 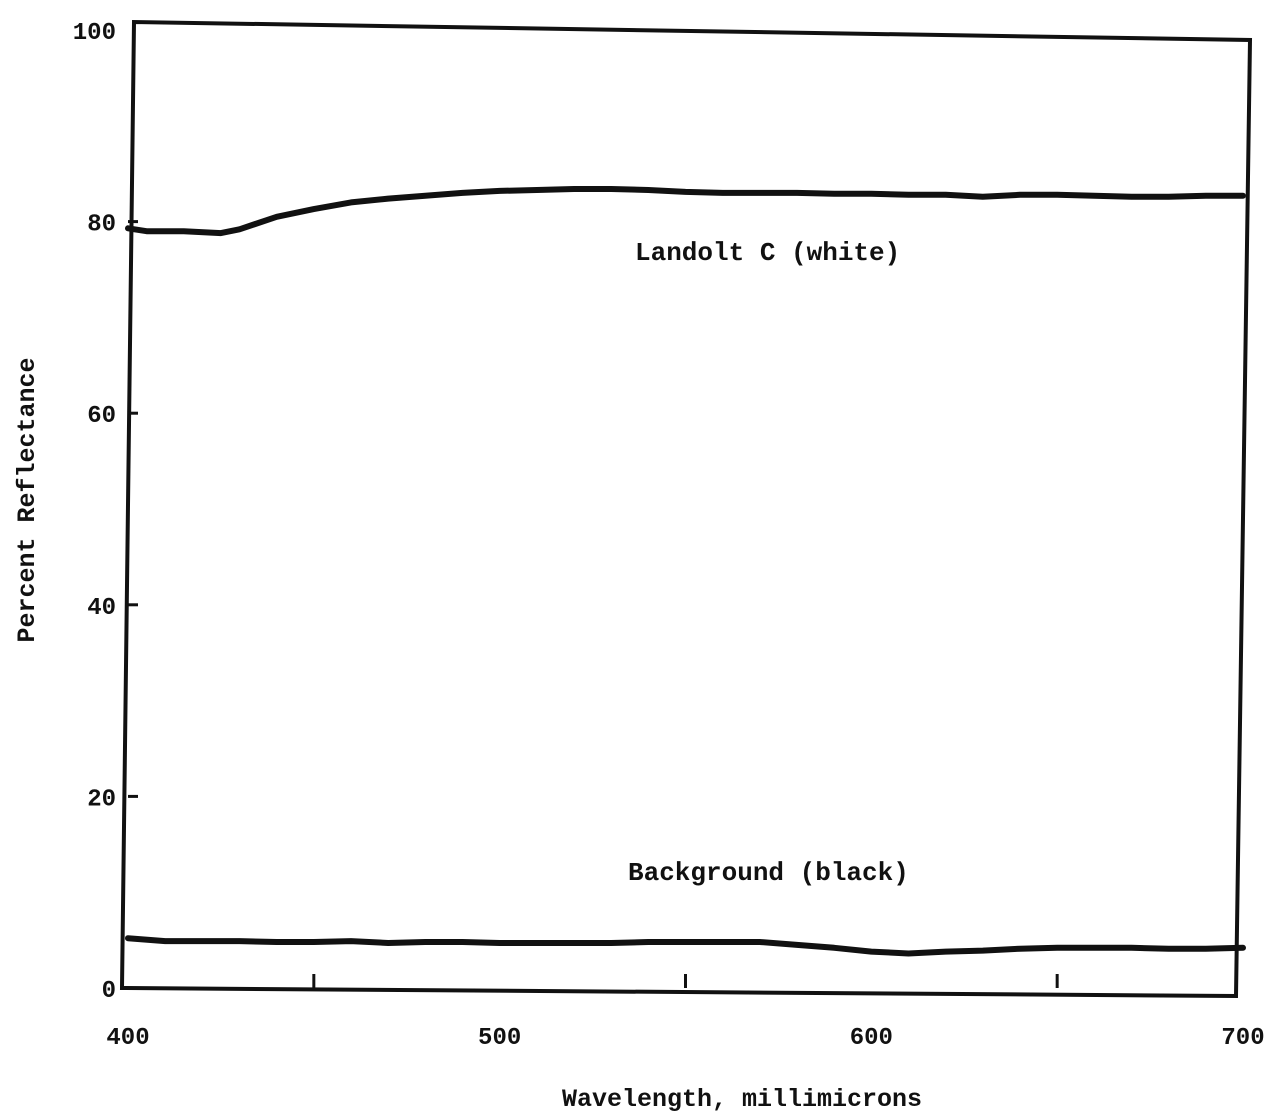 What do you see at coordinates (101, 225) in the screenshot?
I see `y-tick-label: 80` at bounding box center [101, 225].